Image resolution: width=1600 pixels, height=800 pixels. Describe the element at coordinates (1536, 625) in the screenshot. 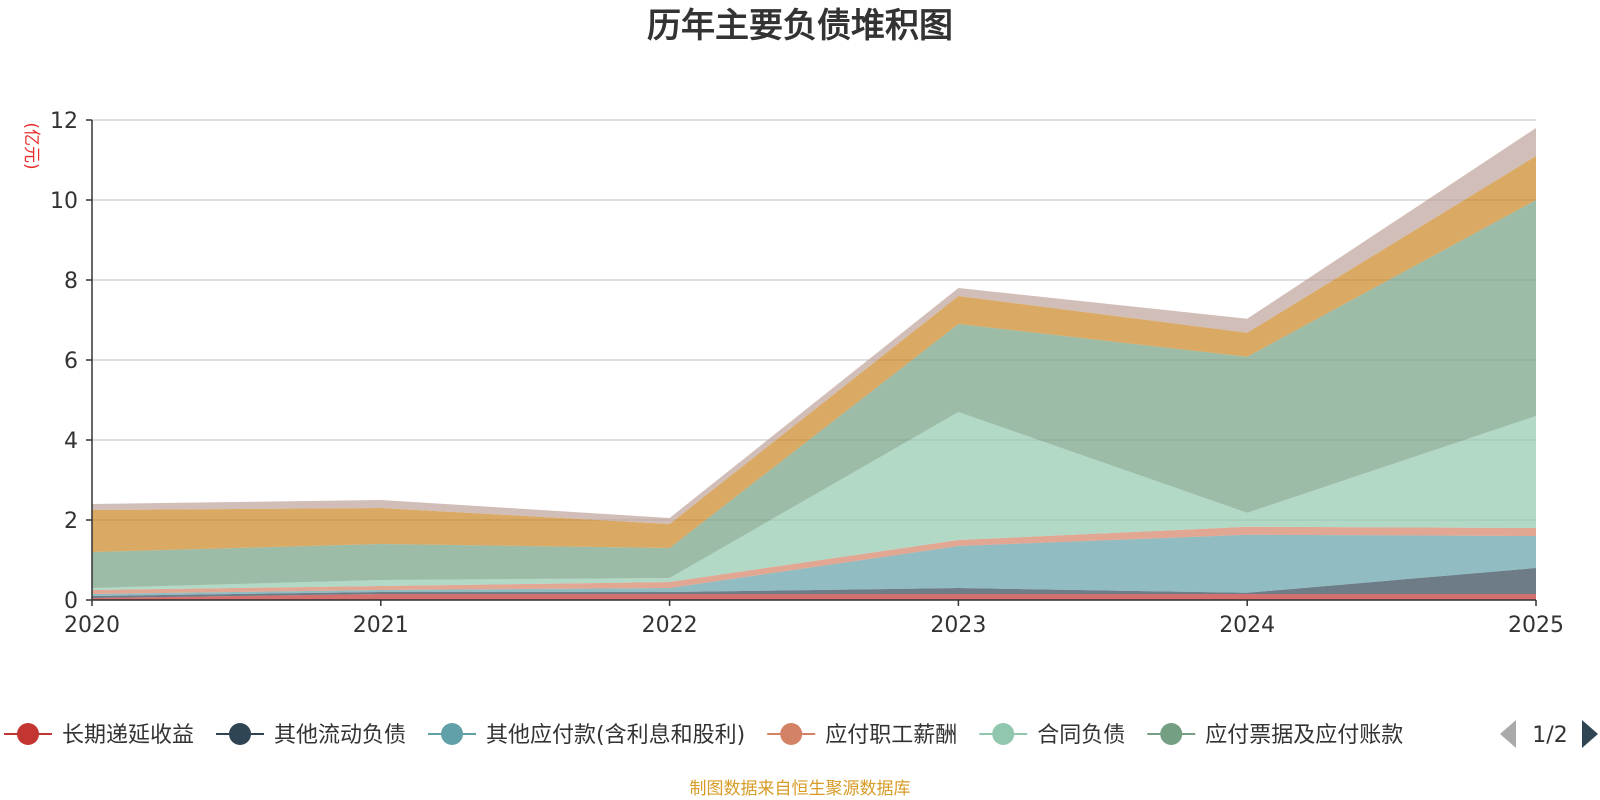

I see `x-tick-label-5: 2025` at that location.